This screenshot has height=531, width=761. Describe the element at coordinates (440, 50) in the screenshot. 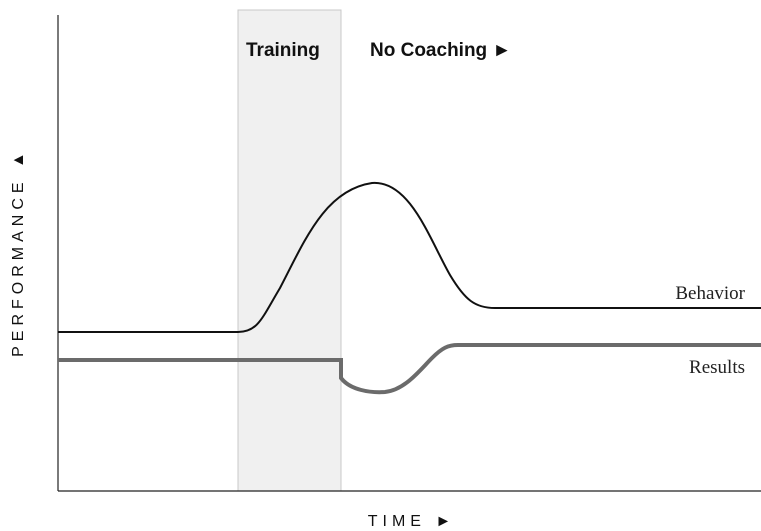

I see `phase-label: No Coaching ►` at that location.